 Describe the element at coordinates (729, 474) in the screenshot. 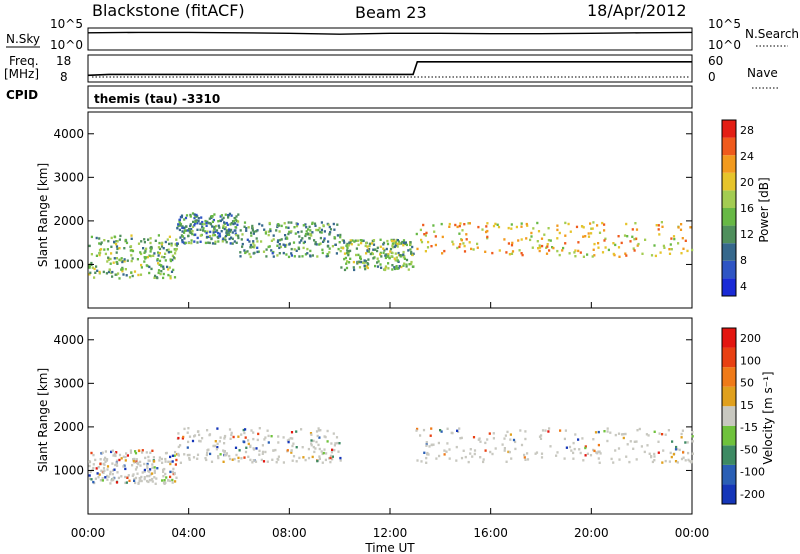

I see `colorbar-swatch` at that location.